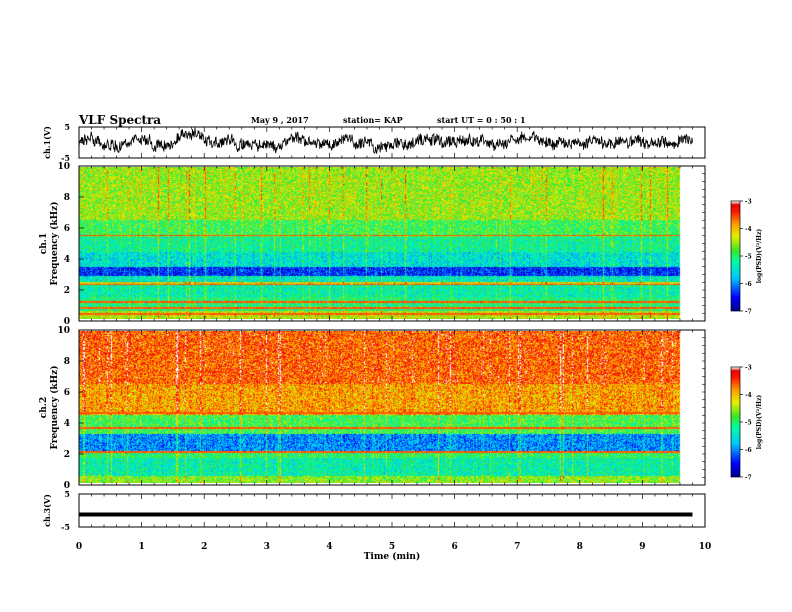 The height and width of the screenshot is (612, 792). What do you see at coordinates (44, 407) in the screenshot?
I see `ch2-channel-label: ch.2` at bounding box center [44, 407].